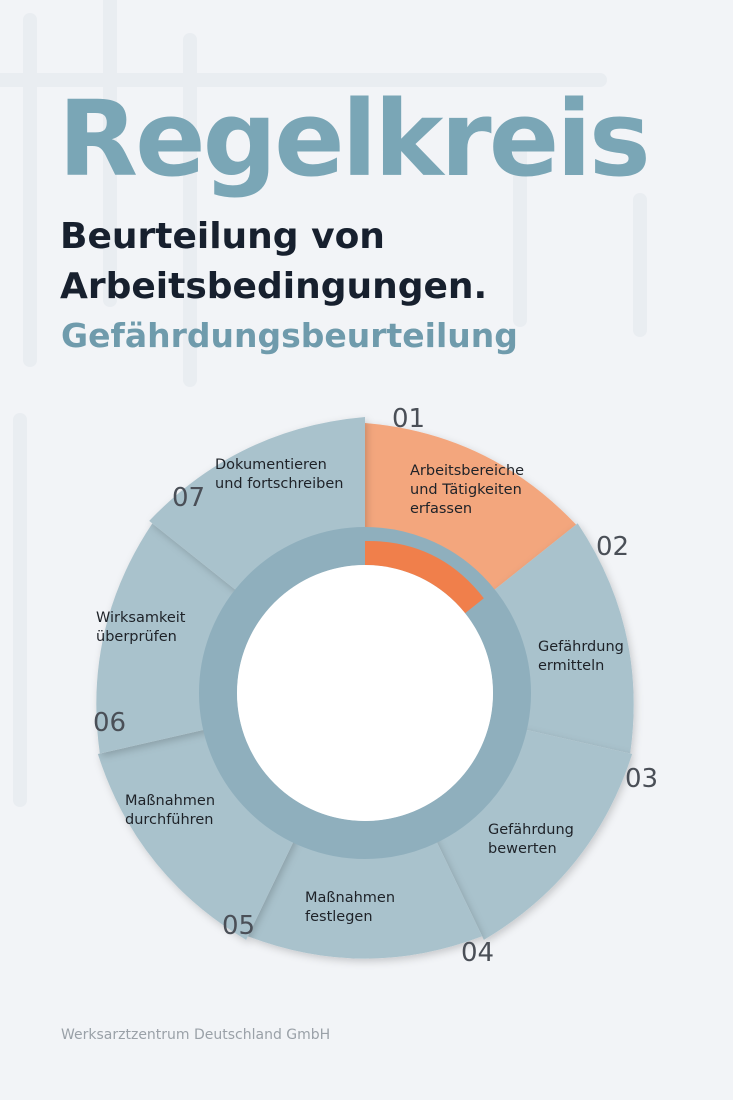 Image resolution: width=733 pixels, height=1100 pixels. I want to click on tagline: Gefährdungsbeurteilung, so click(289, 335).